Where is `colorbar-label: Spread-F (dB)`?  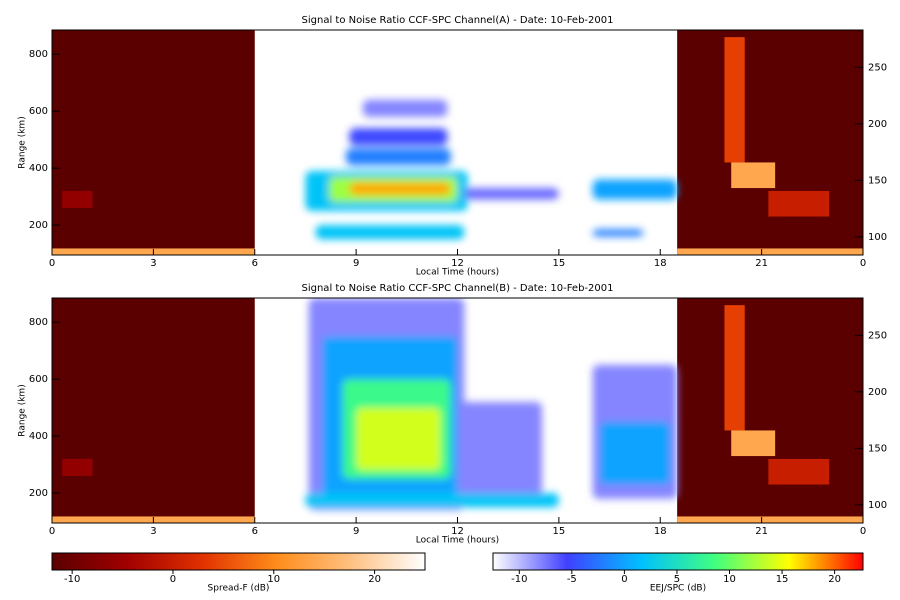 colorbar-label: Spread-F (dB) is located at coordinates (239, 589).